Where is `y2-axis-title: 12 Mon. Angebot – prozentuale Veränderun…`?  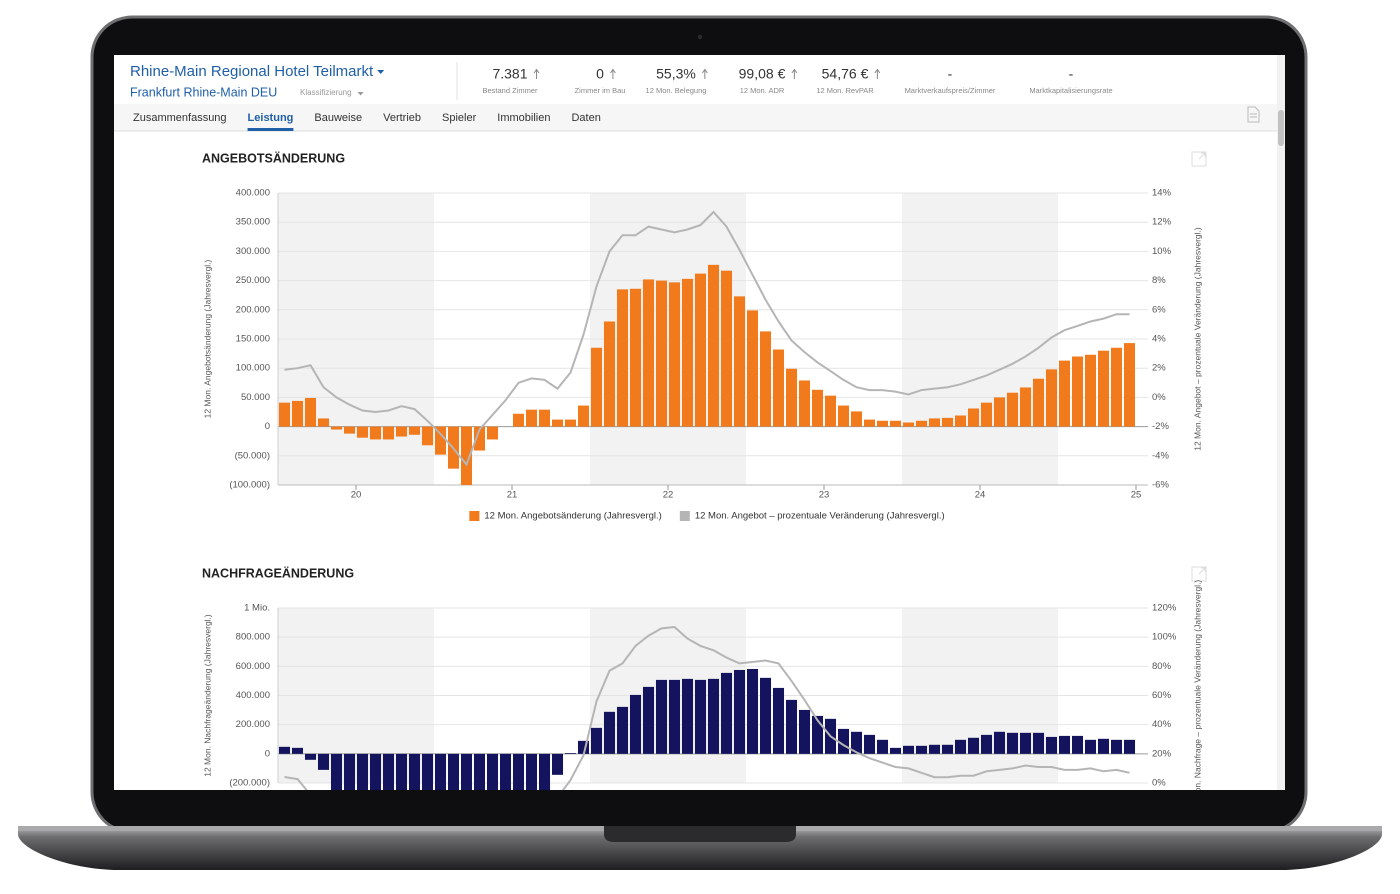
y2-axis-title: 12 Mon. Angebot – prozentuale Veränderun… is located at coordinates (1197, 339).